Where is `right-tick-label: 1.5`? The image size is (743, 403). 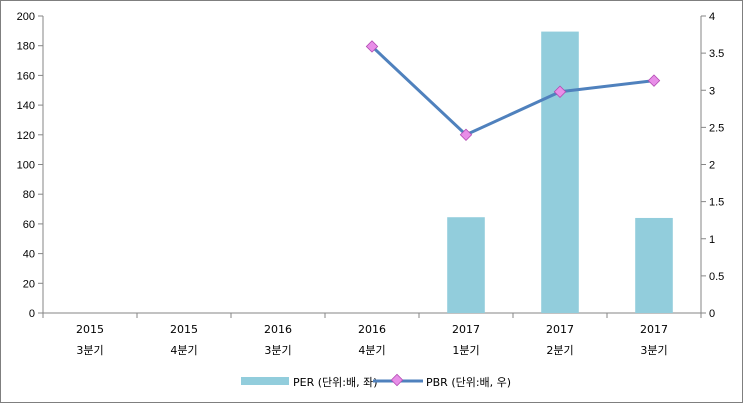
right-tick-label: 1.5 is located at coordinates (716, 203).